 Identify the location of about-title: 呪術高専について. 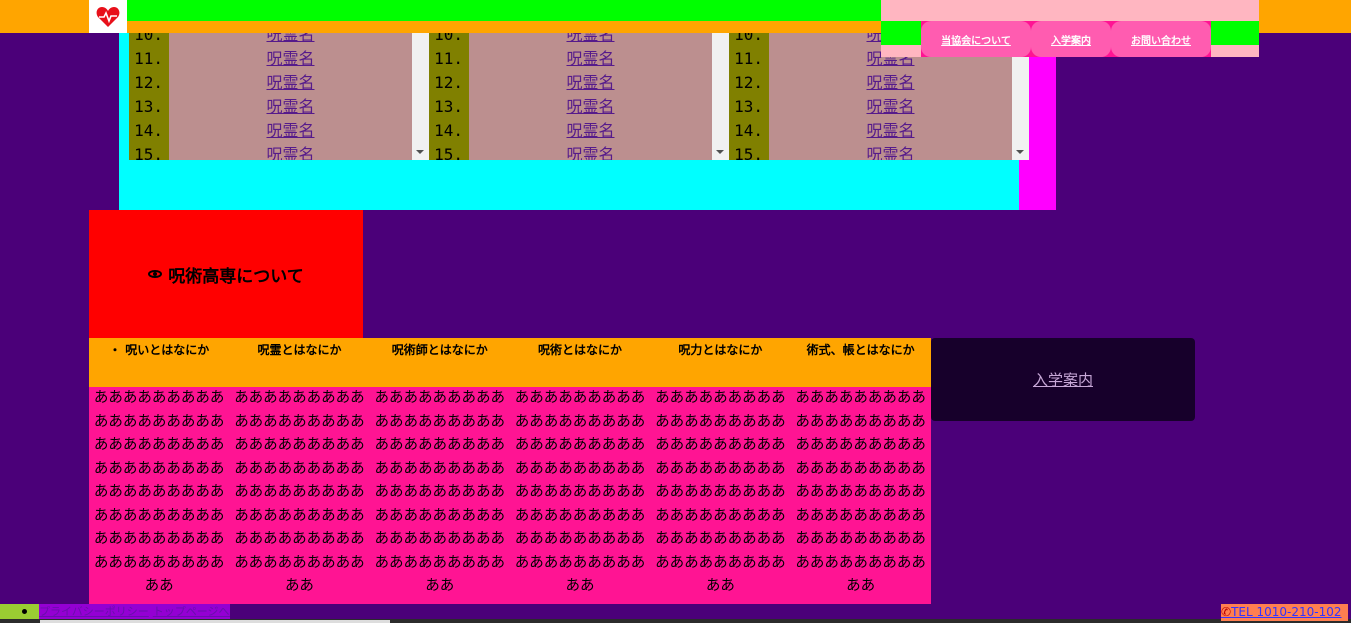
(236, 276).